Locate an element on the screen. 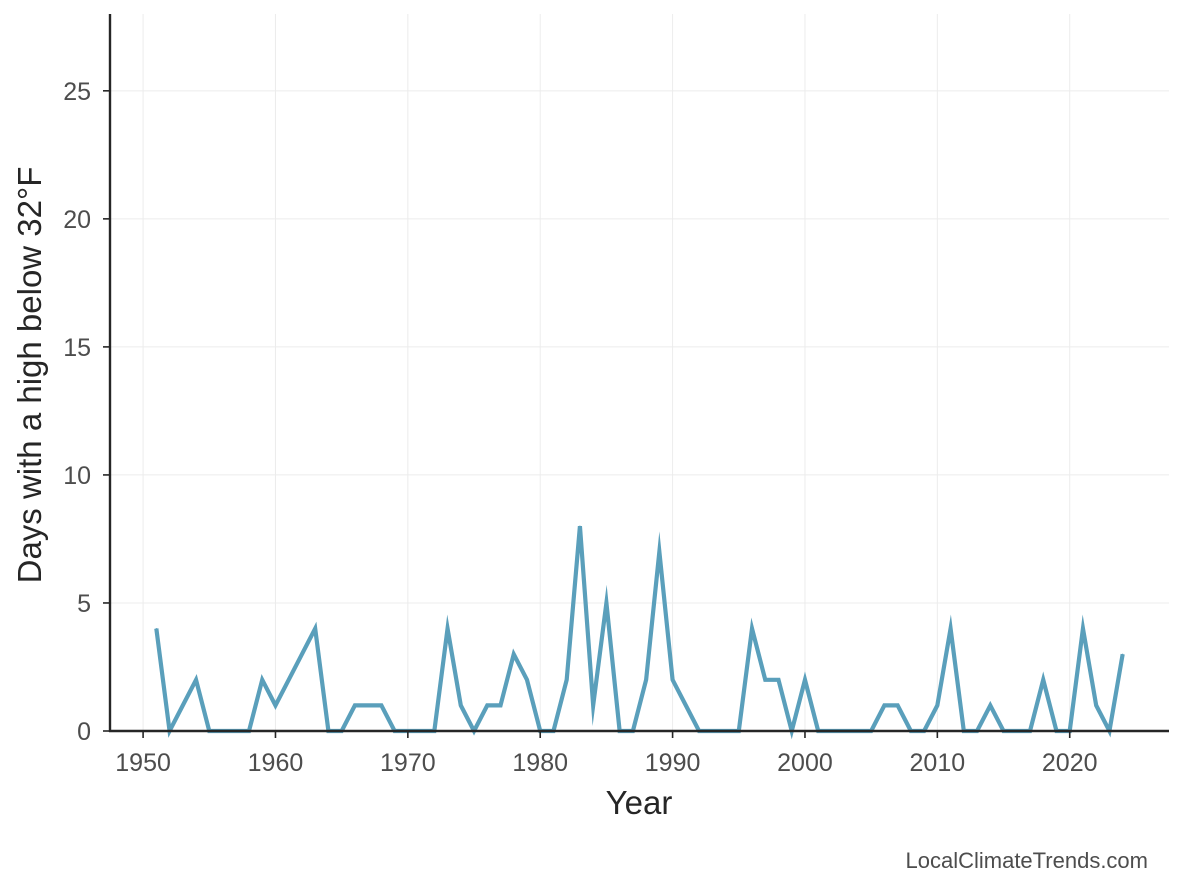 The height and width of the screenshot is (889, 1184). y-tick-label: 5 is located at coordinates (84, 604).